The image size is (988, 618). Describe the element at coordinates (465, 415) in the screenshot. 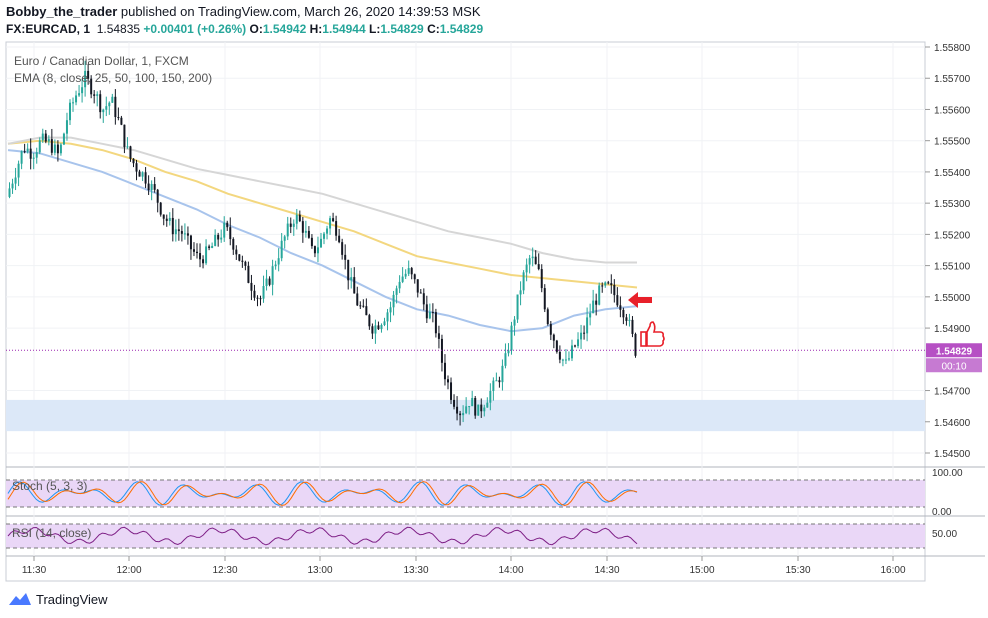

I see `support-zone` at that location.